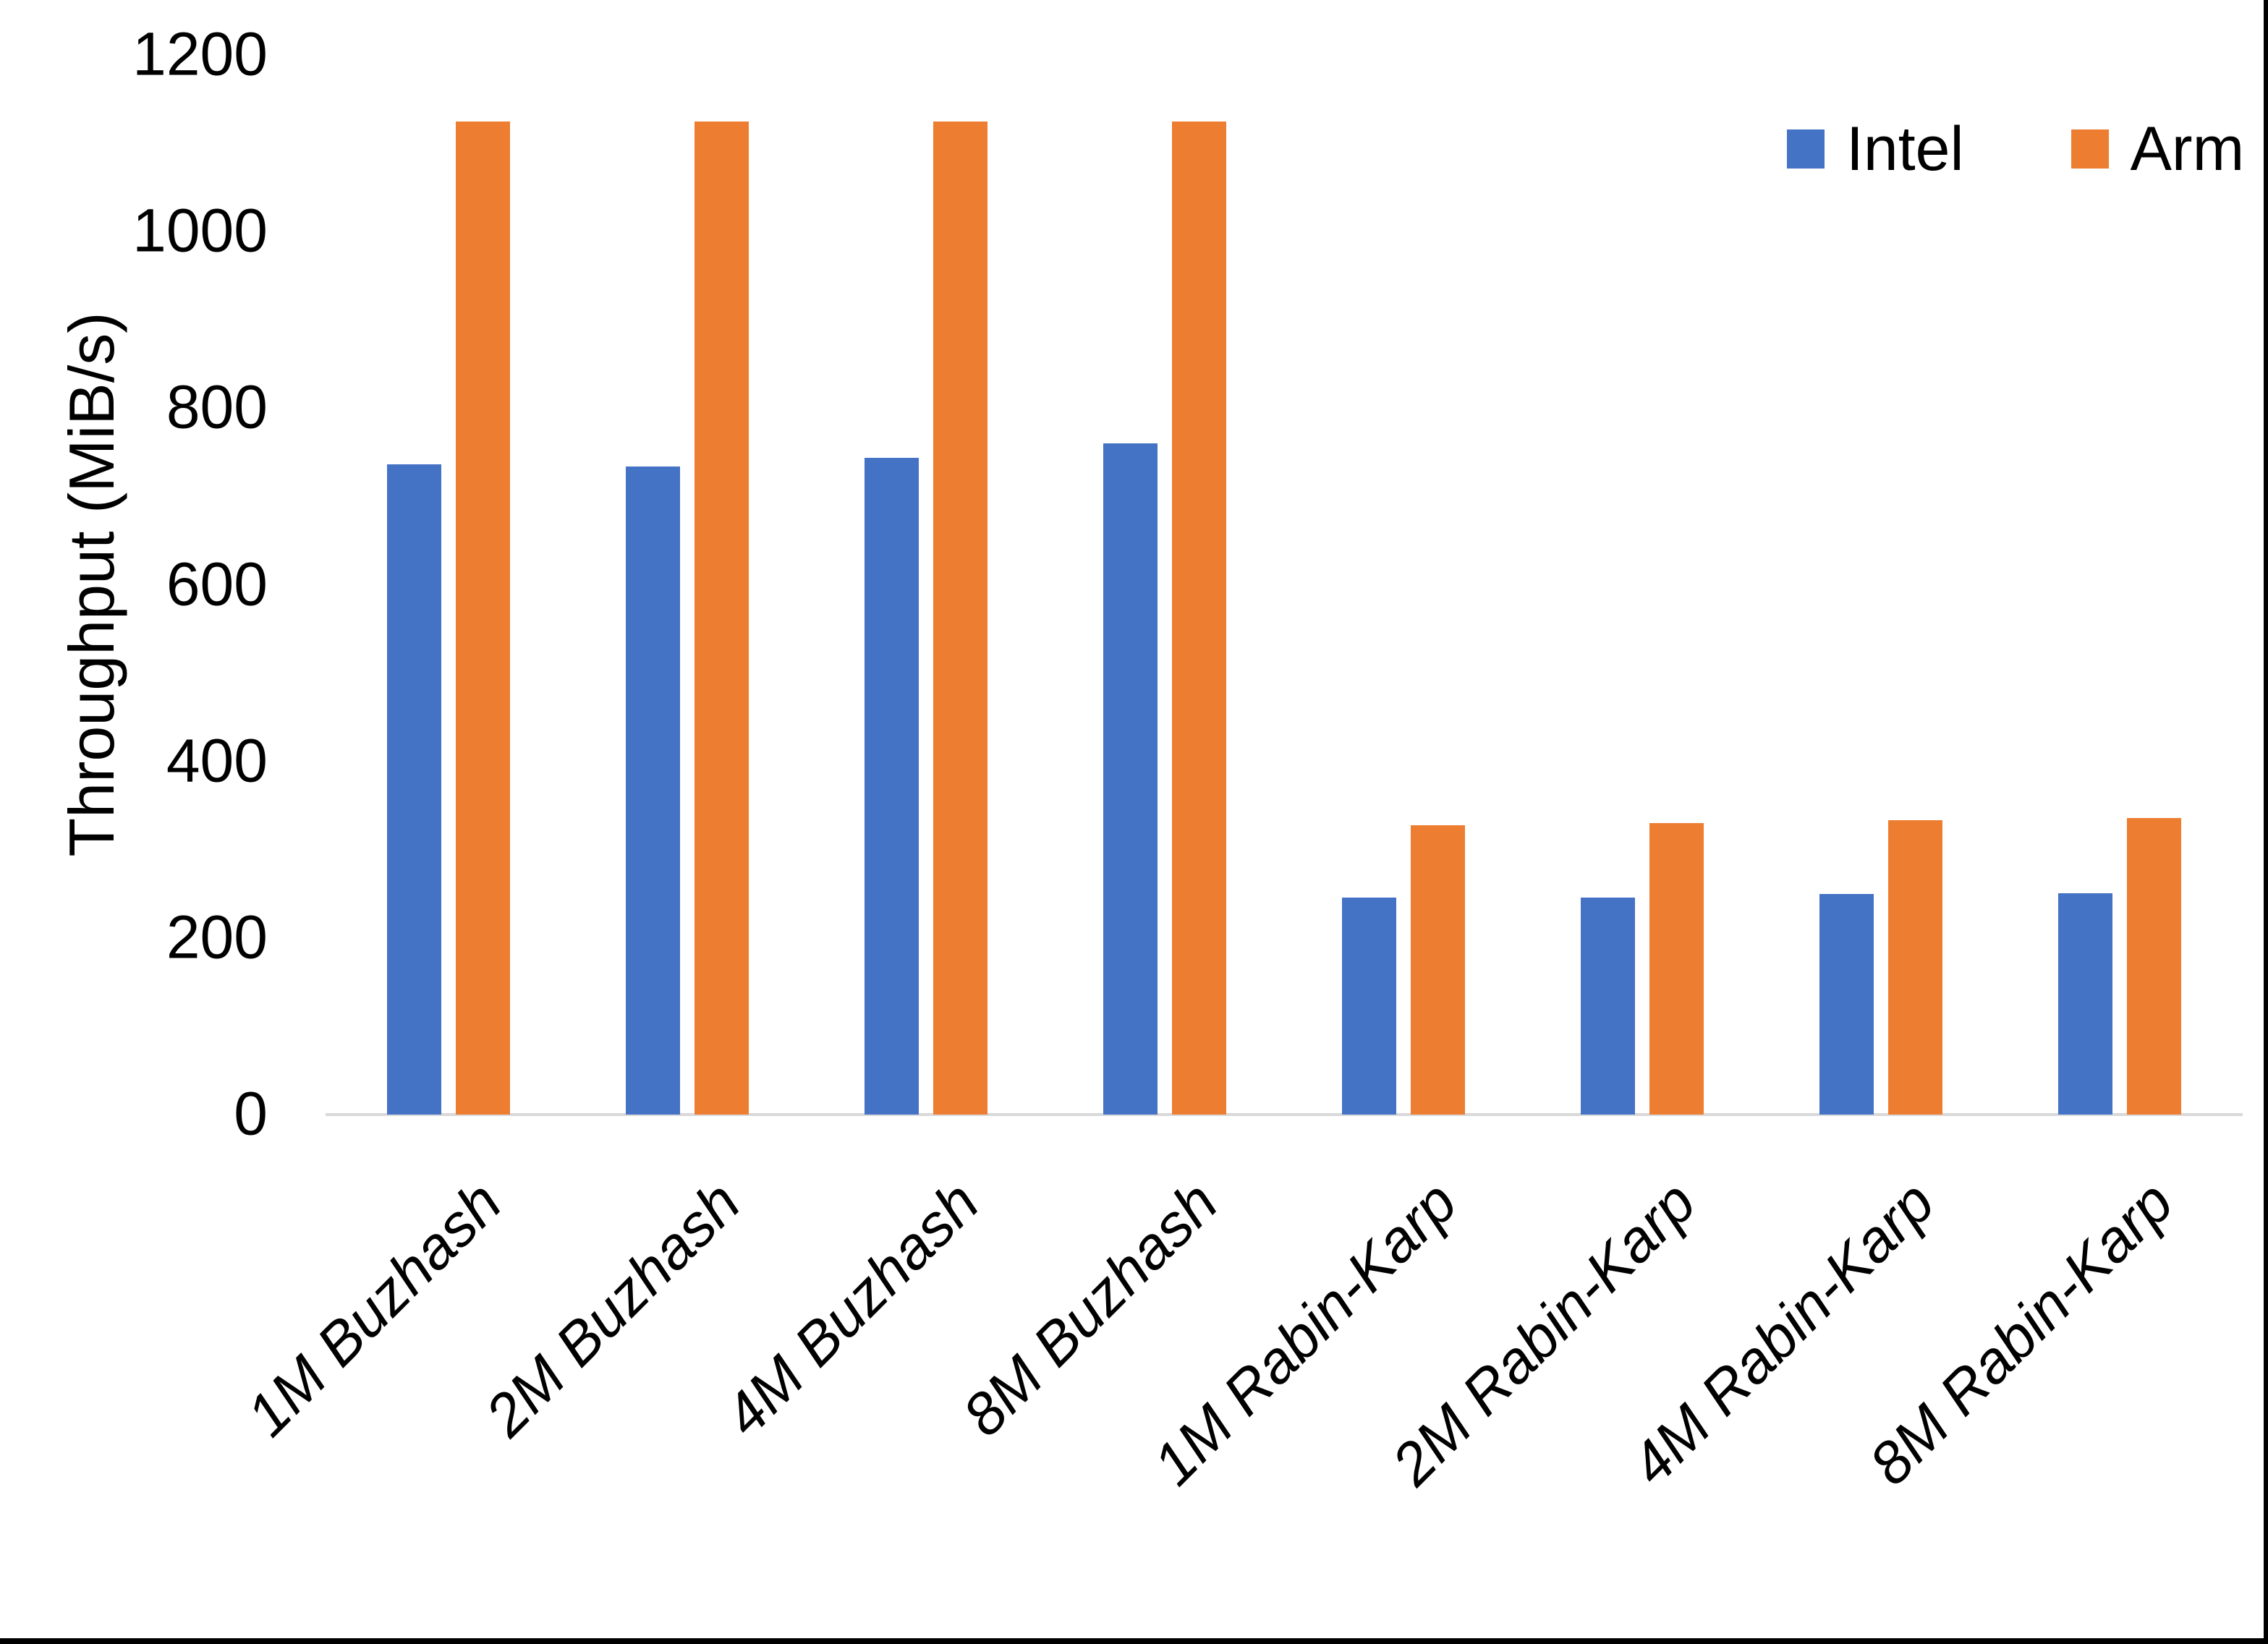 The width and height of the screenshot is (2268, 1644). What do you see at coordinates (852, 1309) in the screenshot?
I see `x-axis-label-3: 4M Buzhash` at bounding box center [852, 1309].